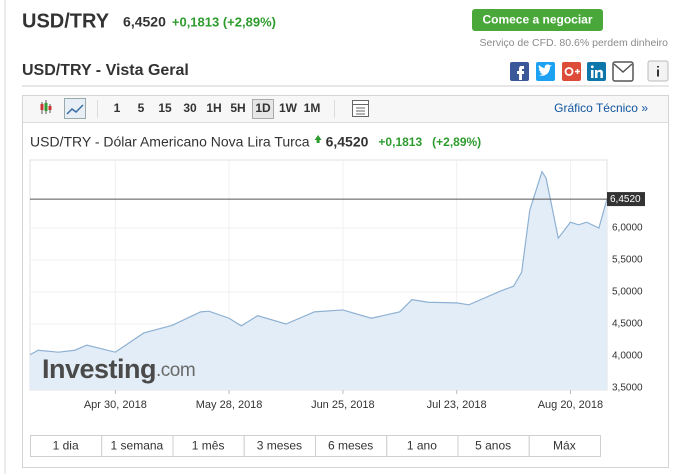 This screenshot has height=474, width=679. I want to click on range-label: Máx, so click(564, 446).